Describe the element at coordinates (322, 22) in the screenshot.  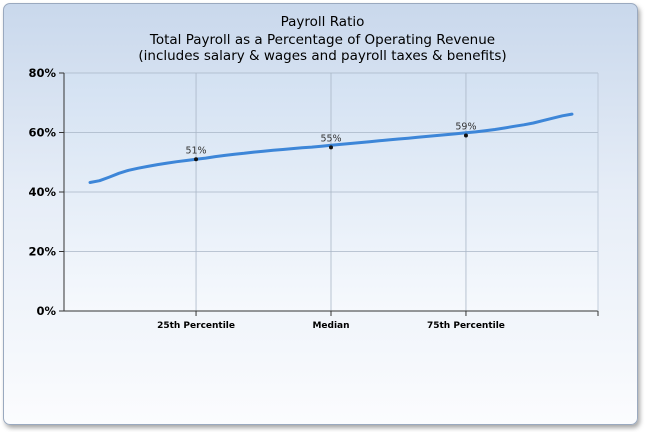
I see `chart-title: Payroll Ratio` at that location.